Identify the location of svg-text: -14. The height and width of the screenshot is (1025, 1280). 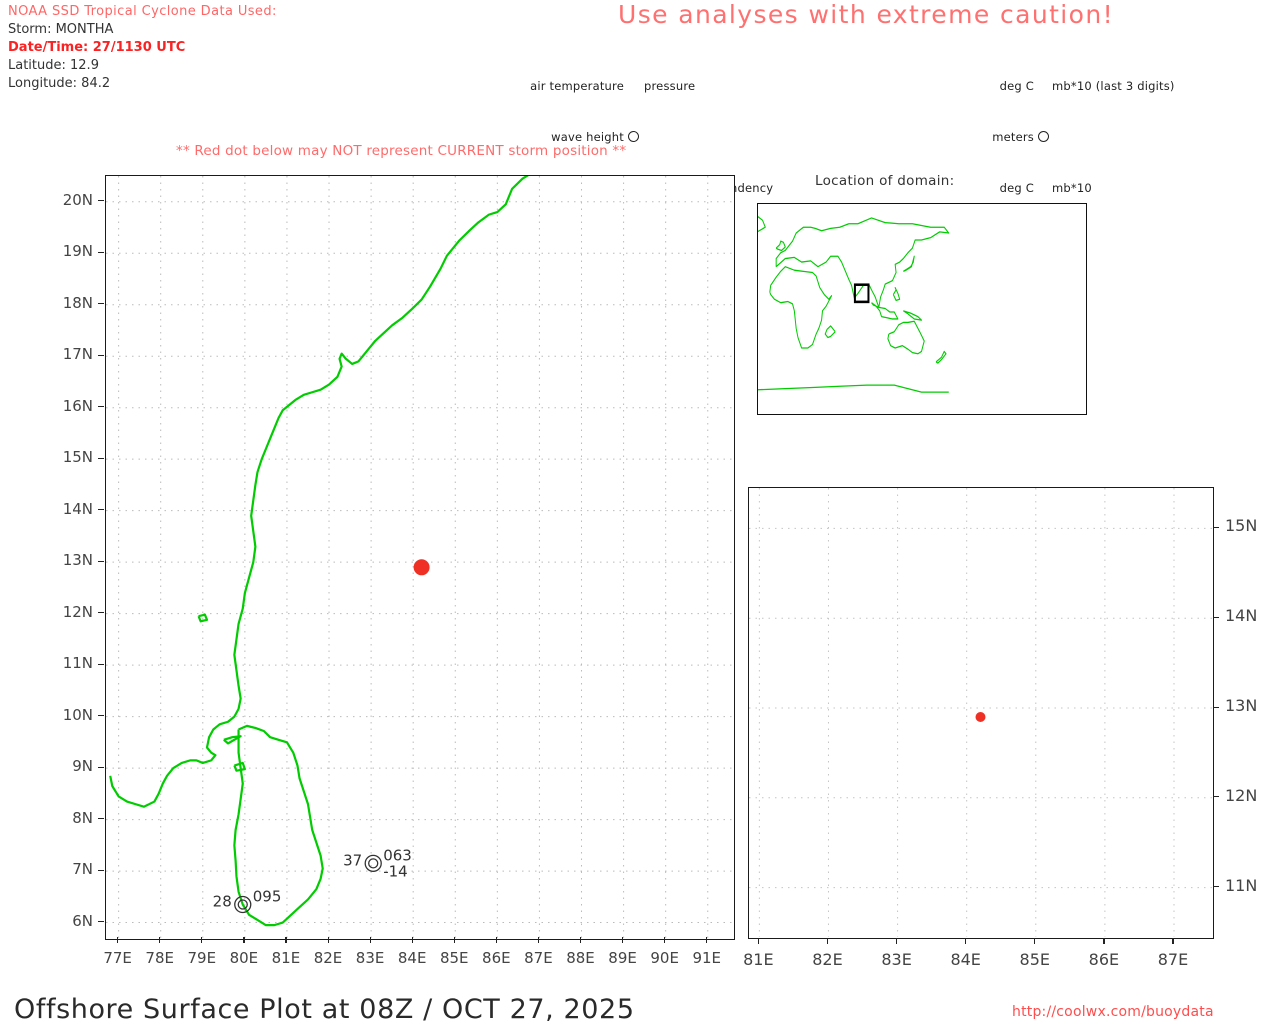
(395, 871).